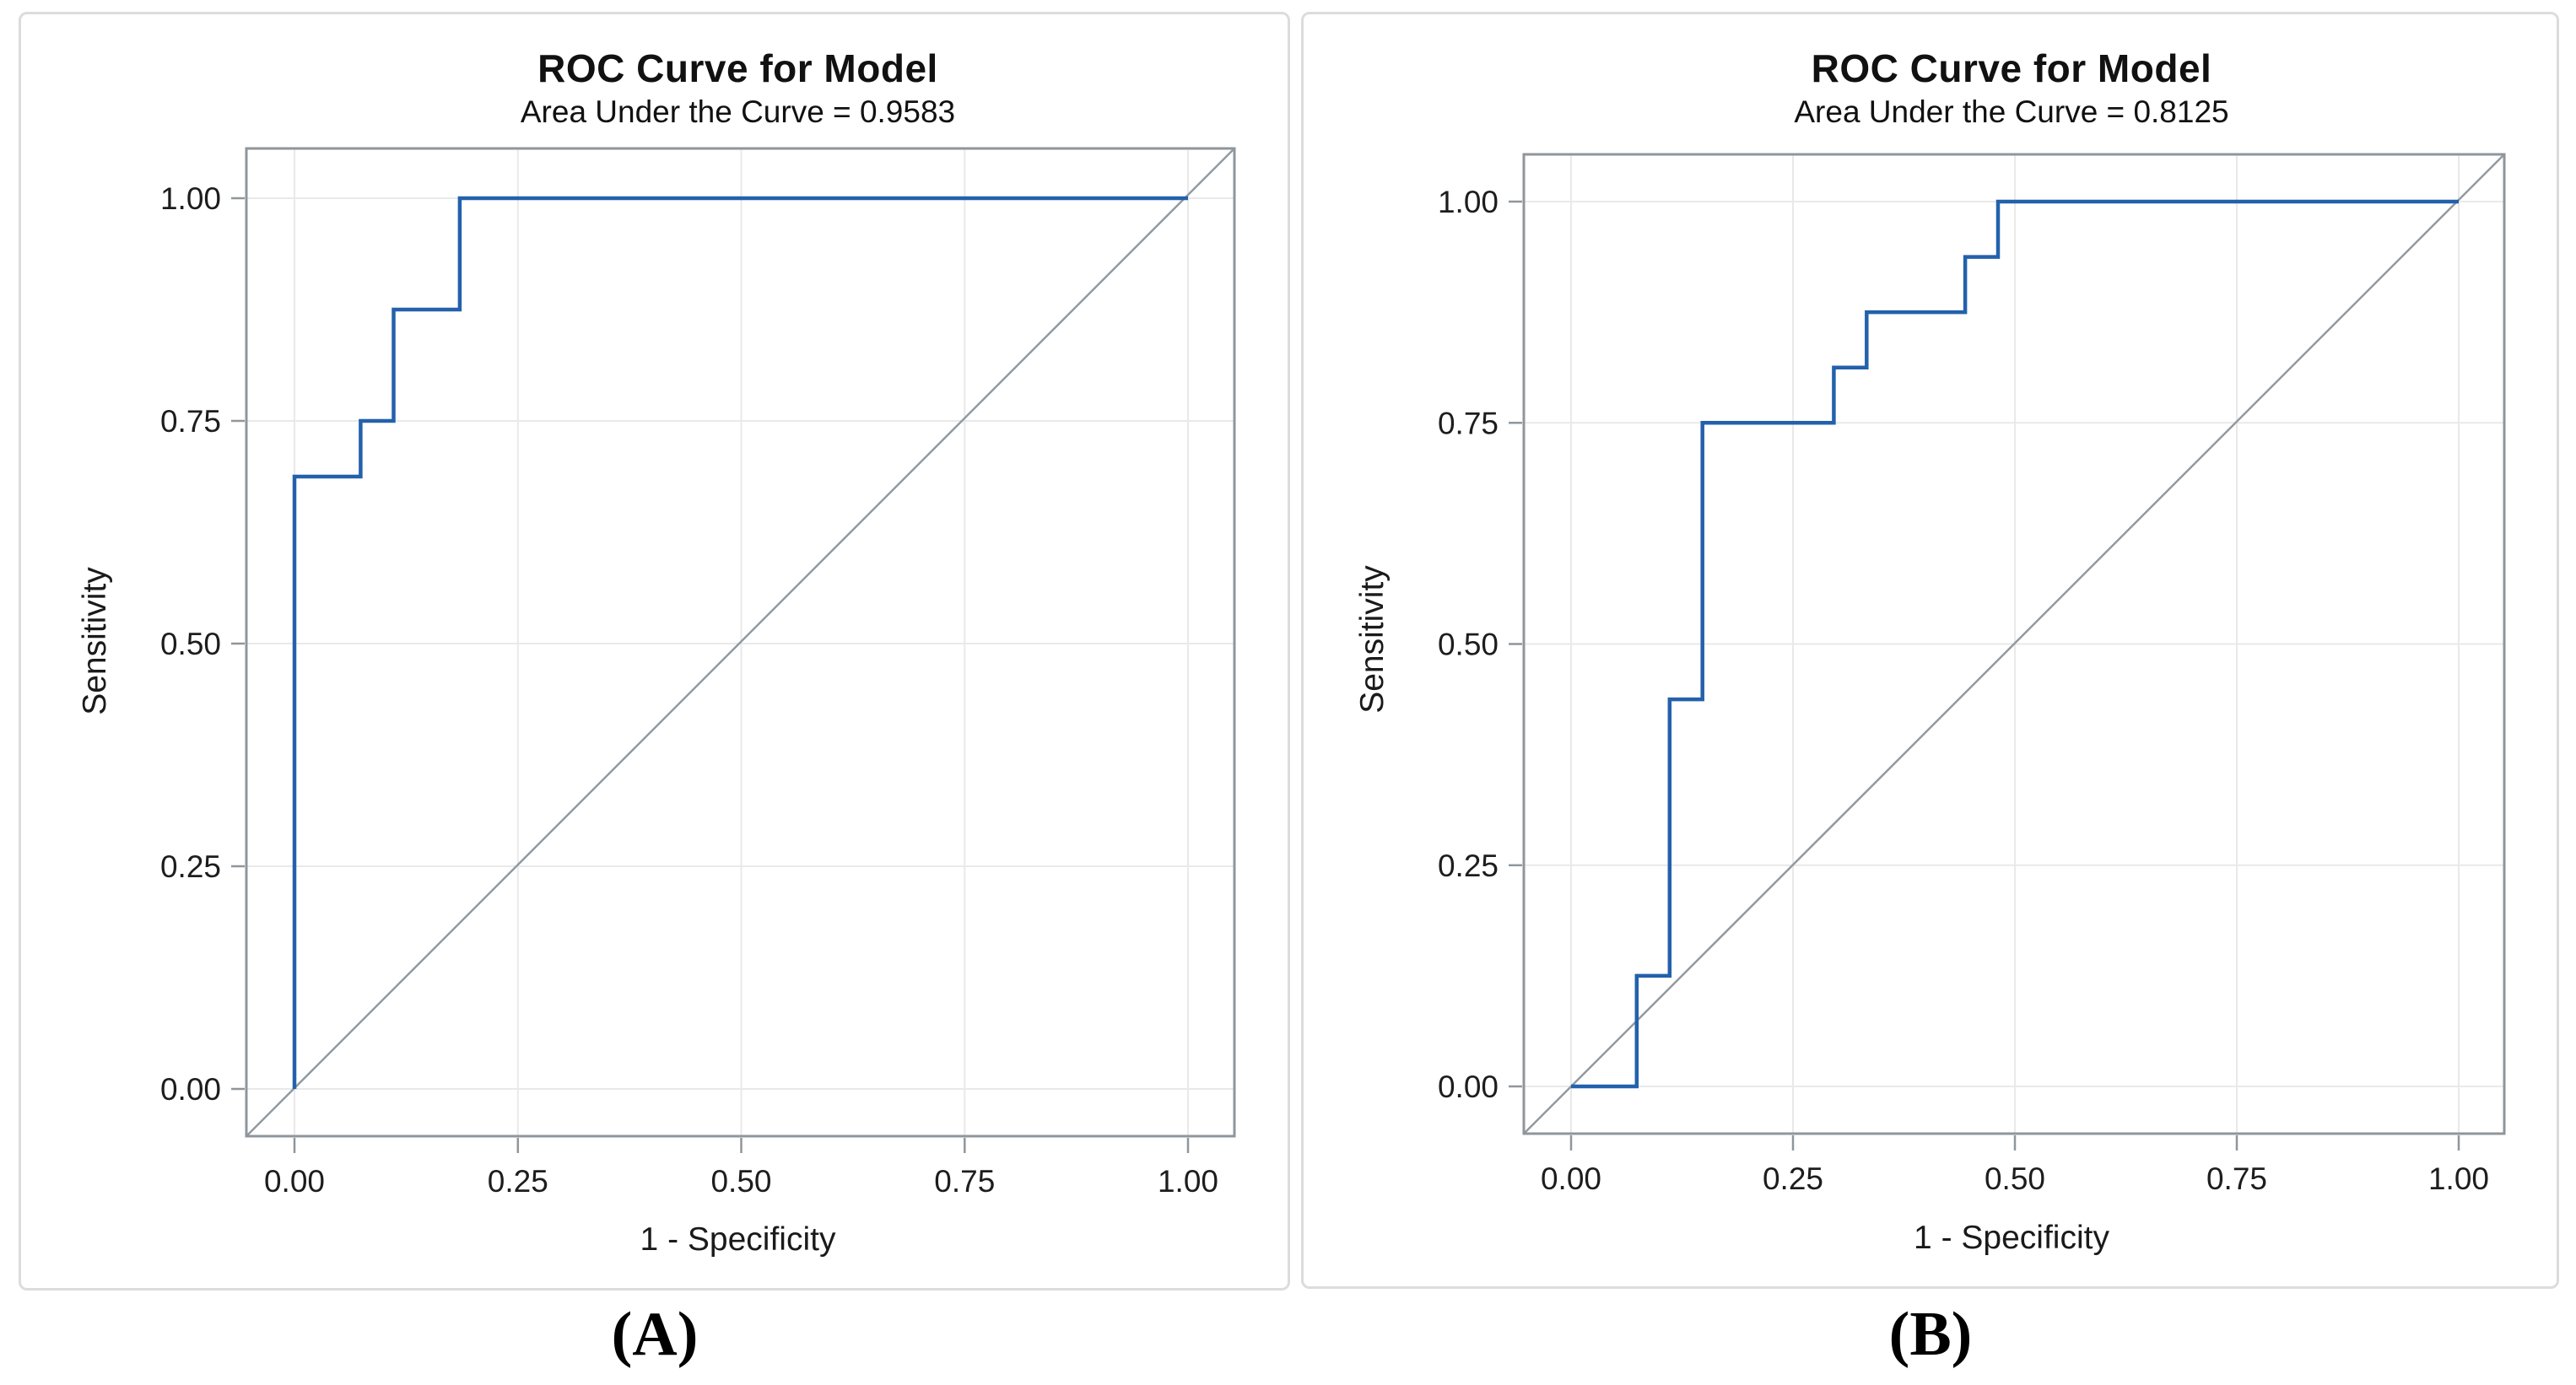 This screenshot has width=2576, height=1385. What do you see at coordinates (95, 641) in the screenshot?
I see `y-axis-label-a: Sensitivity` at bounding box center [95, 641].